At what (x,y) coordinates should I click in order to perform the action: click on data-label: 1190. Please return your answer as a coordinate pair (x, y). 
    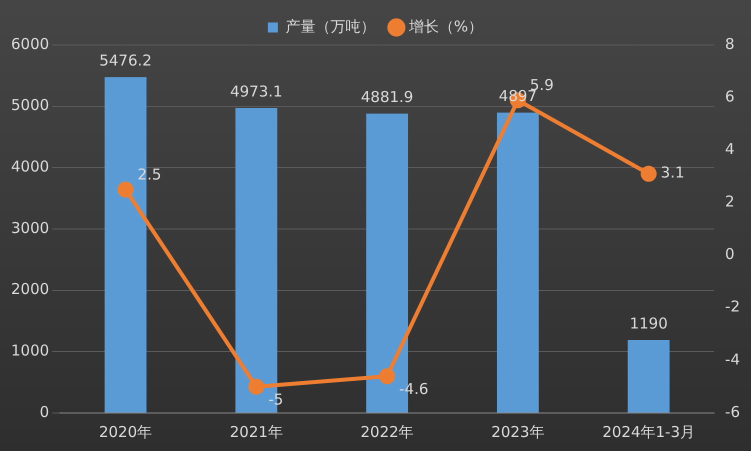
    Looking at the image, I should click on (649, 323).